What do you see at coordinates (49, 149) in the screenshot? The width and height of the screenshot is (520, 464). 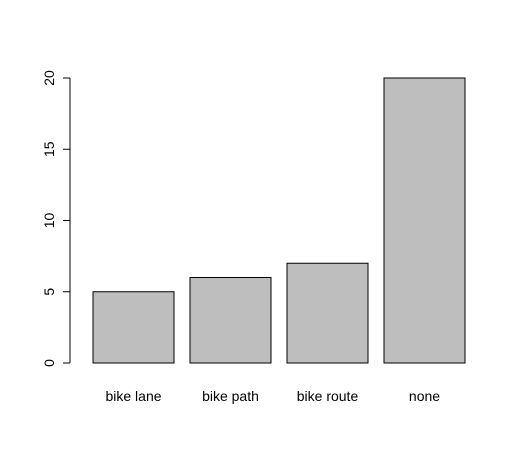 I see `y-tick-label: 15` at bounding box center [49, 149].